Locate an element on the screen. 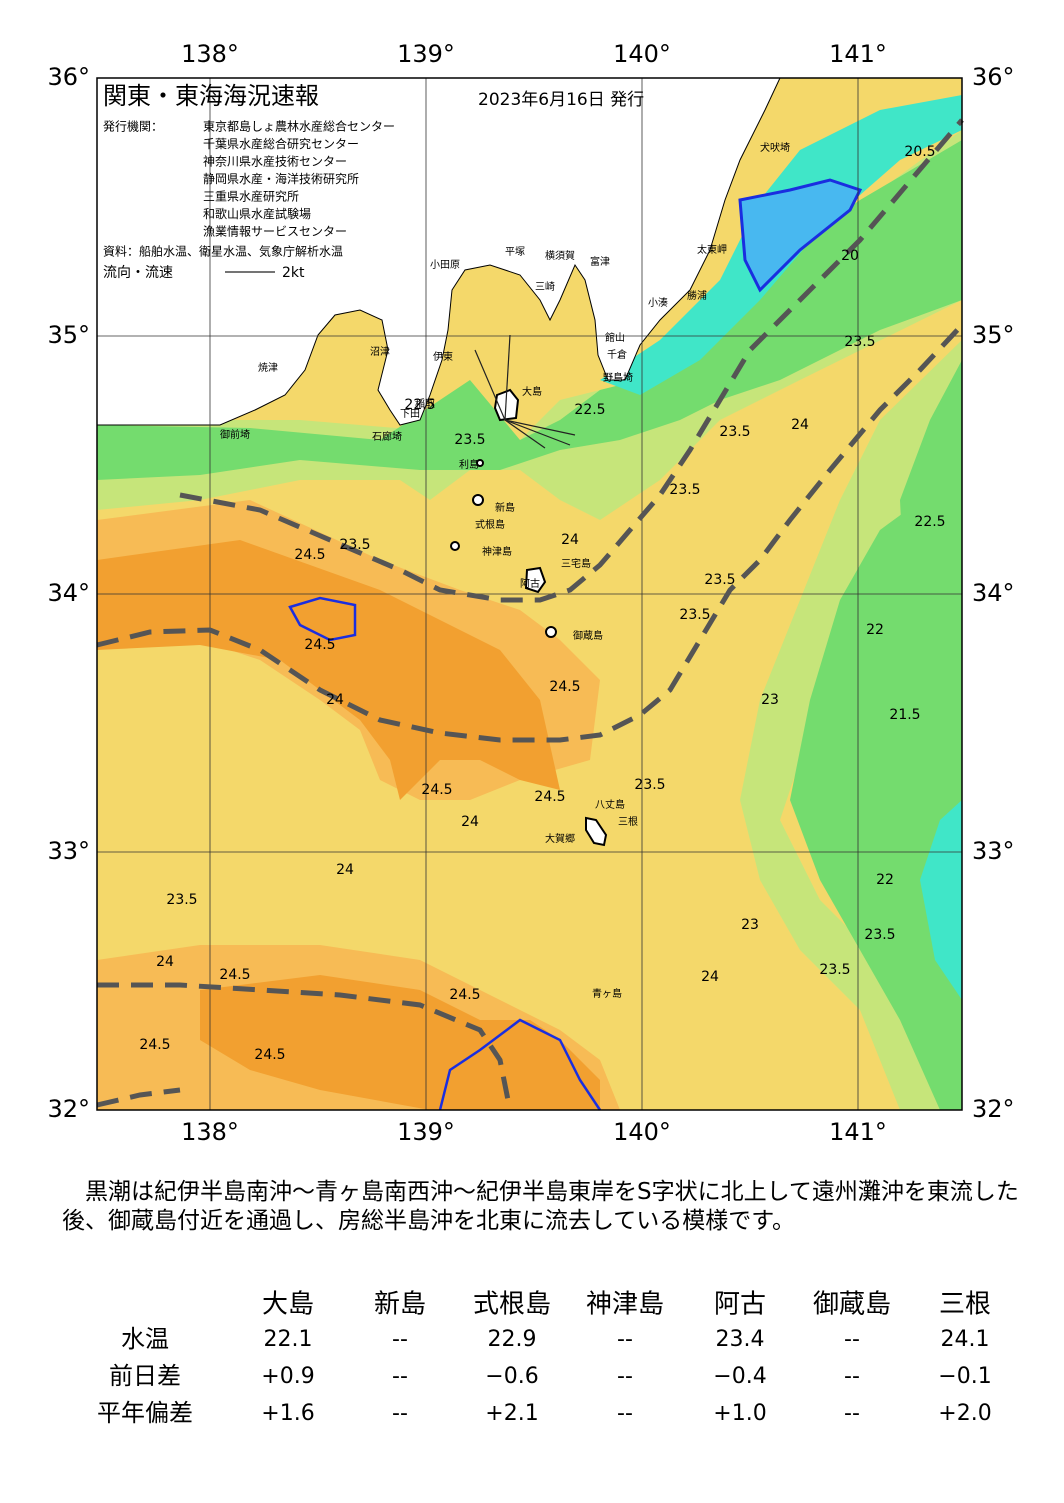 This screenshot has width=1064, height=1503. place-name: 館山 is located at coordinates (615, 337).